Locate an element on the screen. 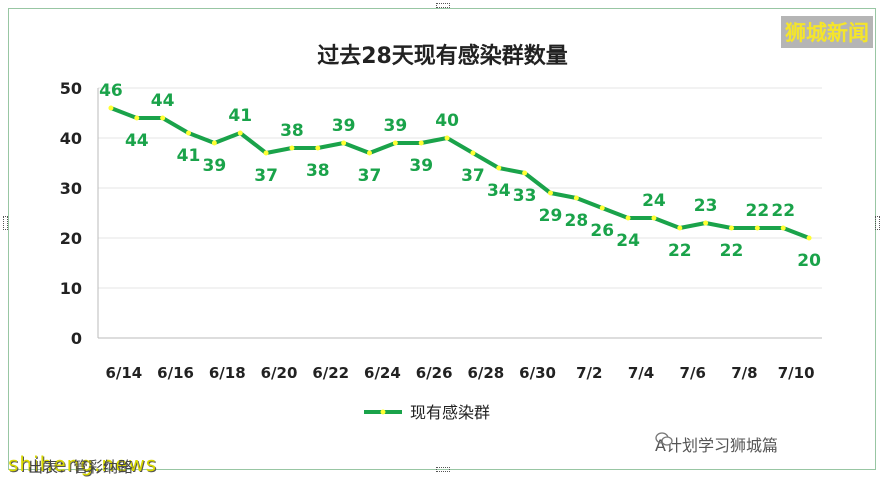 The height and width of the screenshot is (481, 885). data-label: 46 is located at coordinates (111, 91).